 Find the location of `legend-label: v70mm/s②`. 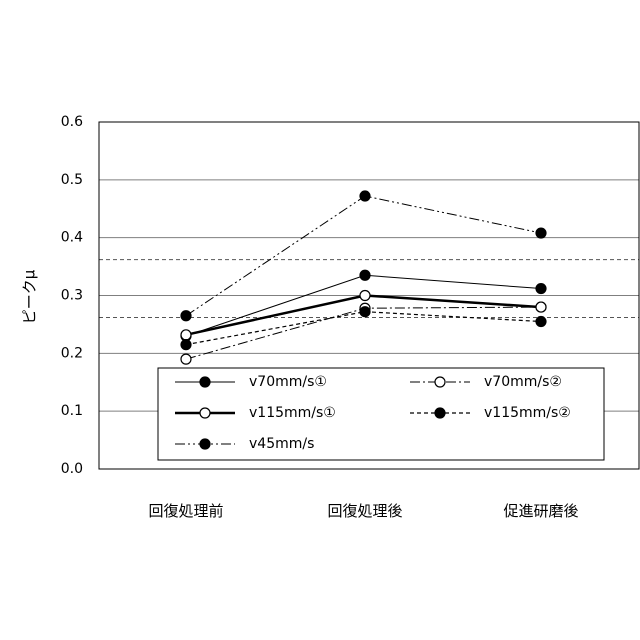

legend-label: v70mm/s② is located at coordinates (523, 382).